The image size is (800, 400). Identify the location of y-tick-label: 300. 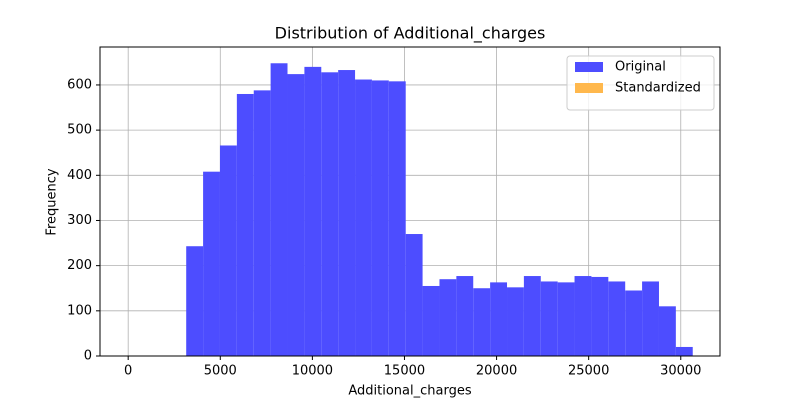
(79, 220).